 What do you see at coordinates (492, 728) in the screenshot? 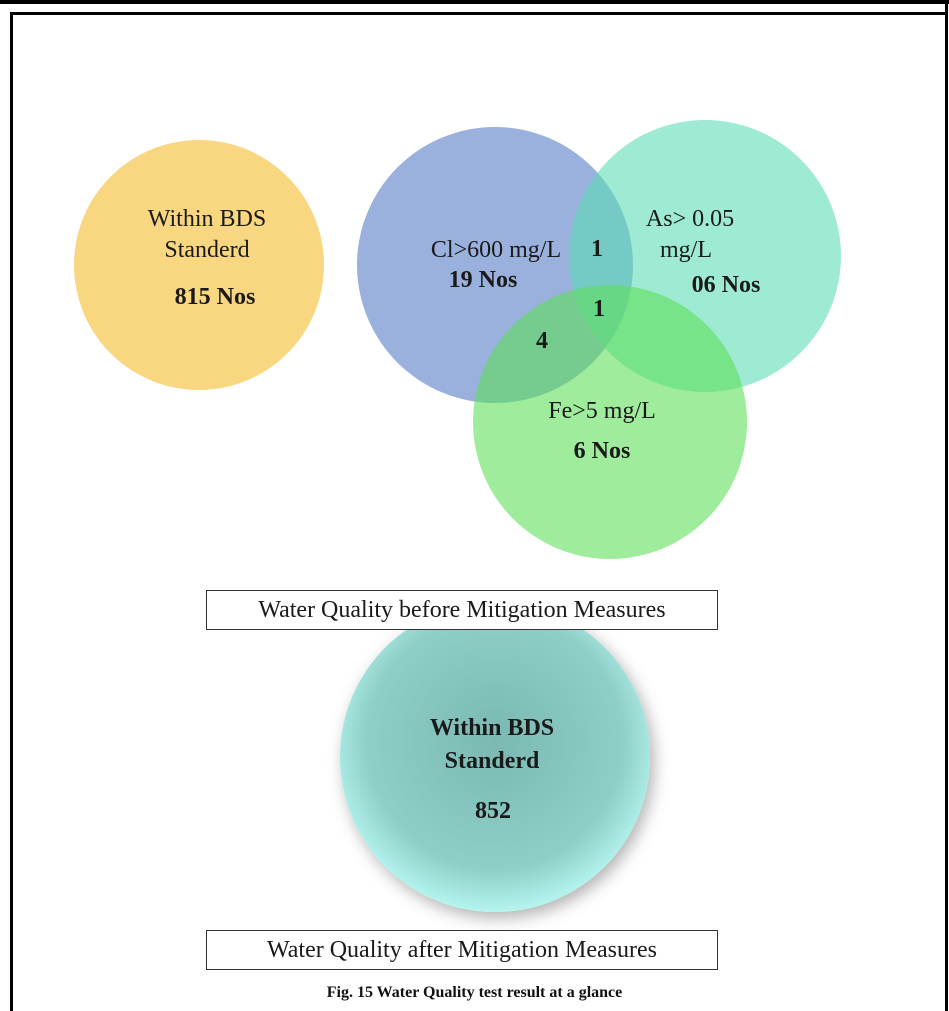
I see `after-line1: Within BDS` at bounding box center [492, 728].